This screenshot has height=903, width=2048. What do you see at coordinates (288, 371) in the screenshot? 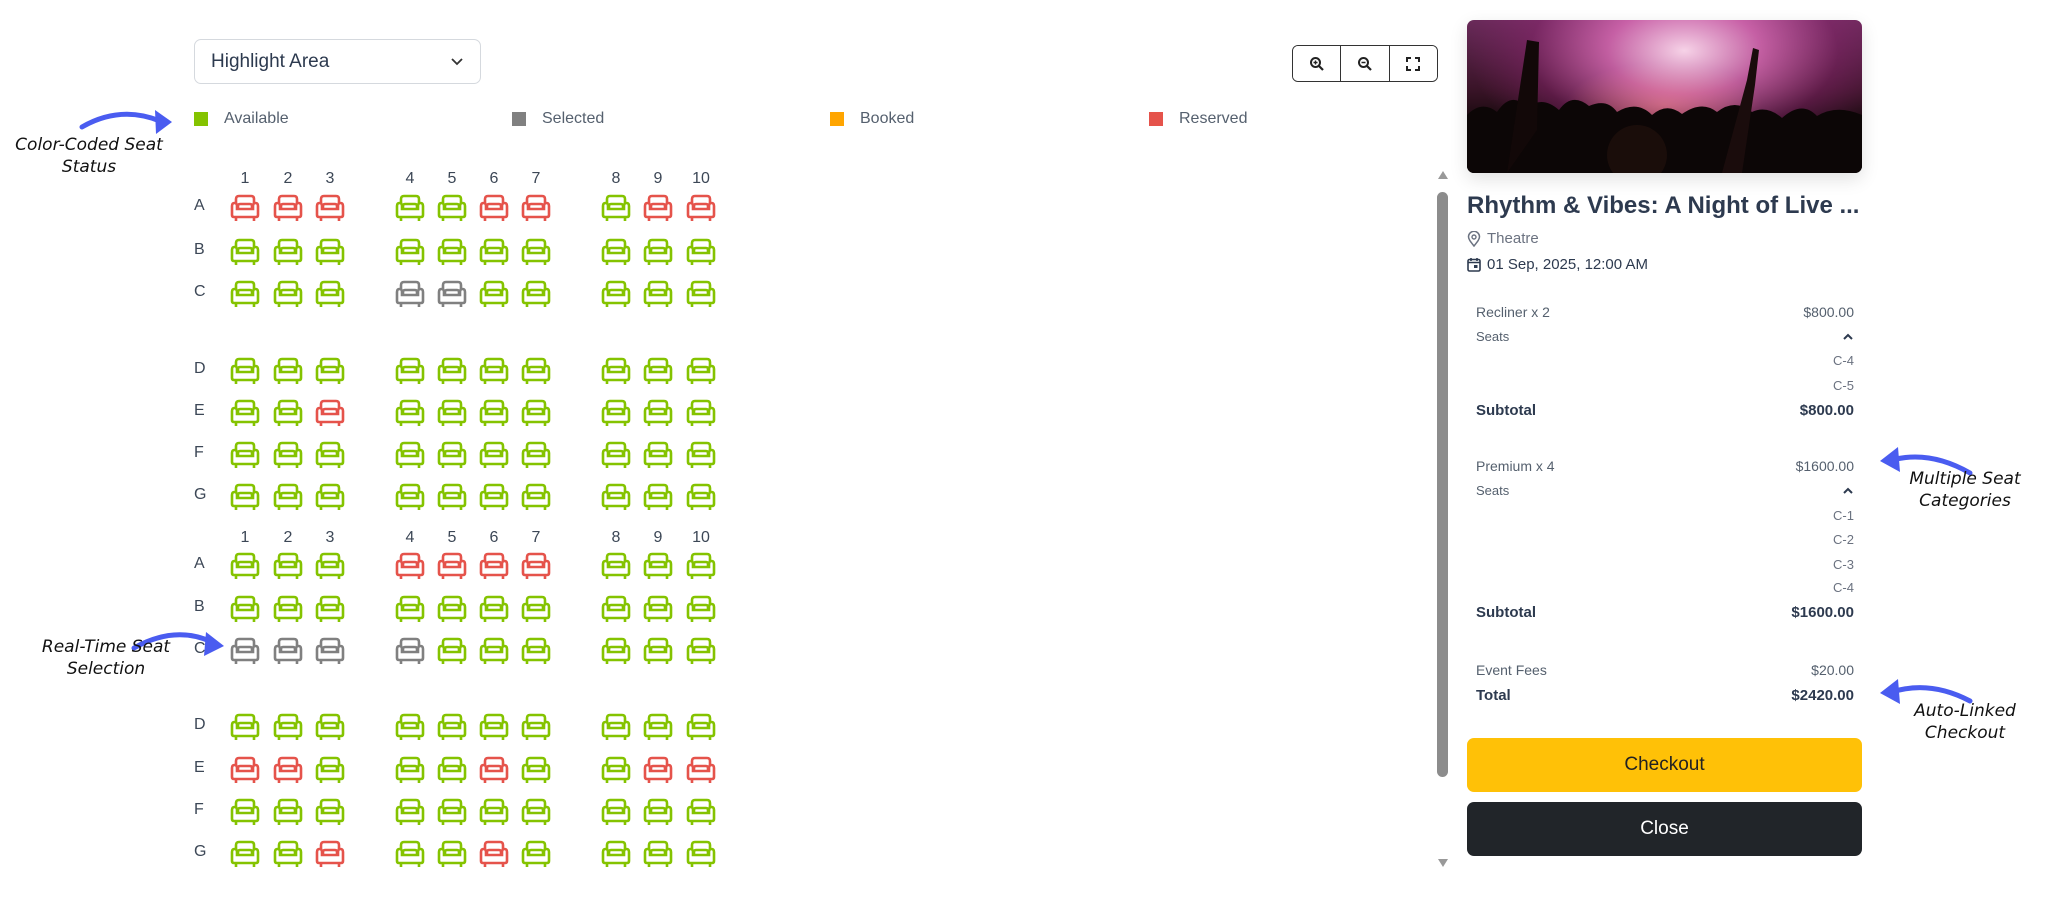
I see `seat-available-D2` at bounding box center [288, 371].